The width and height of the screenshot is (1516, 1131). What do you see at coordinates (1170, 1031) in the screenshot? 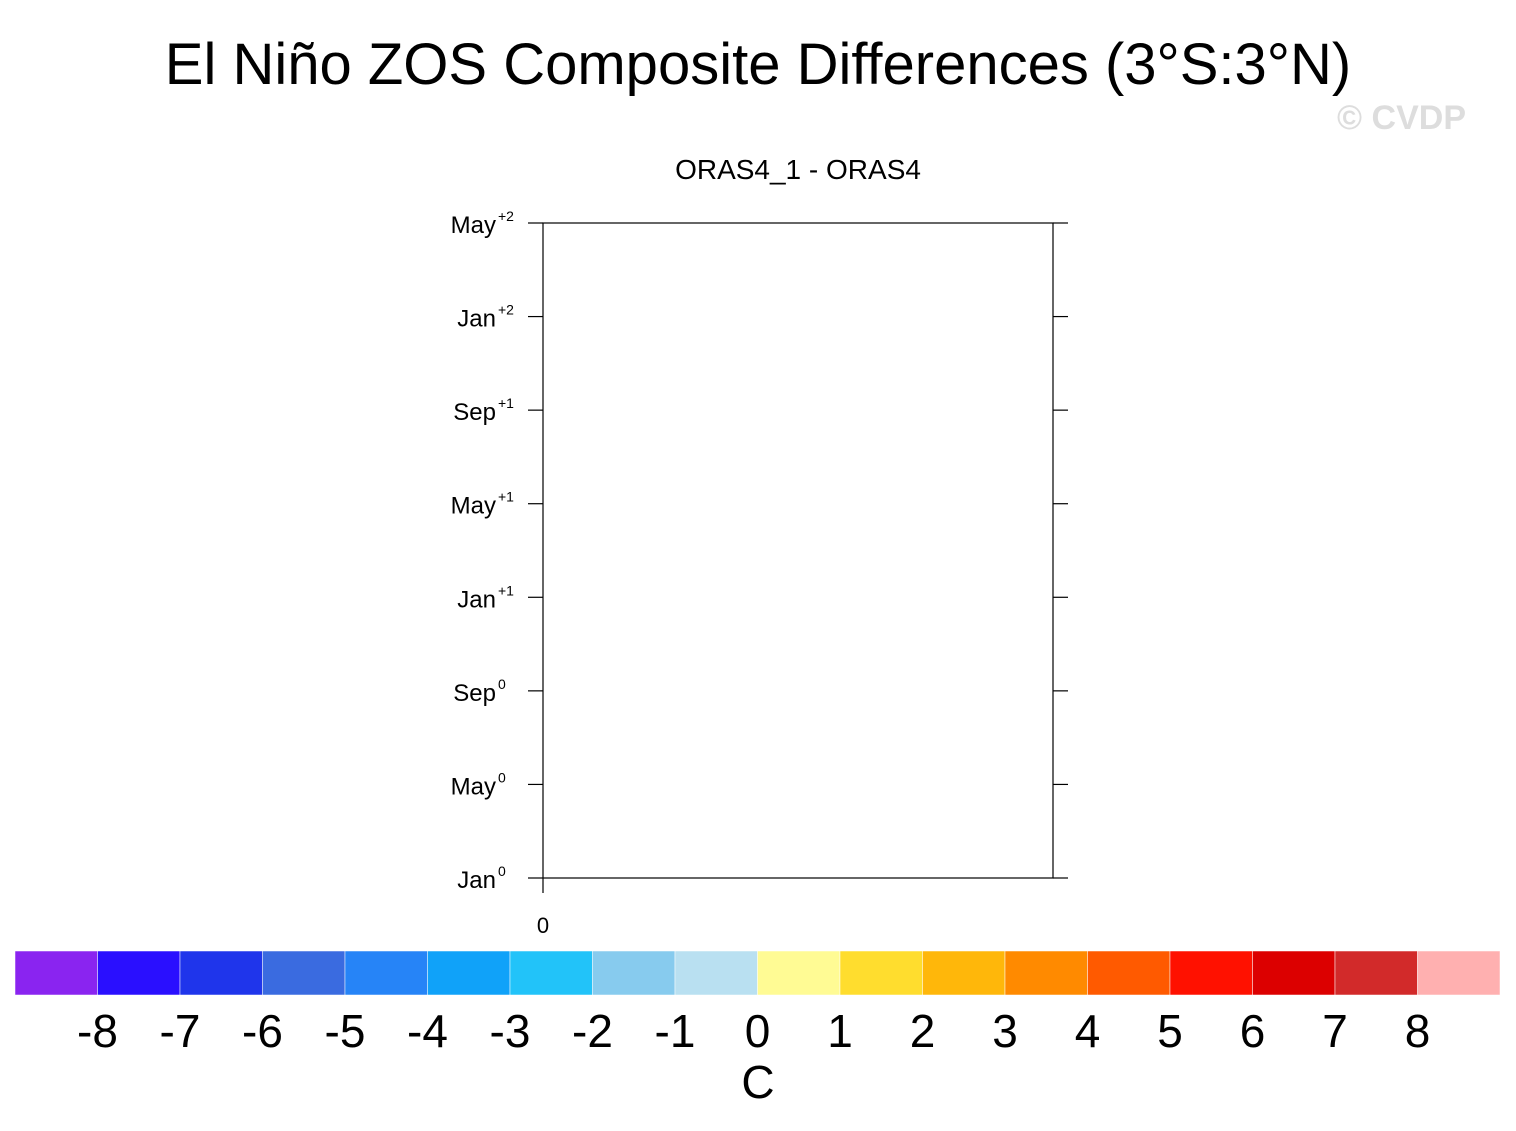
I see `colorbar-tick-label: 5` at bounding box center [1170, 1031].